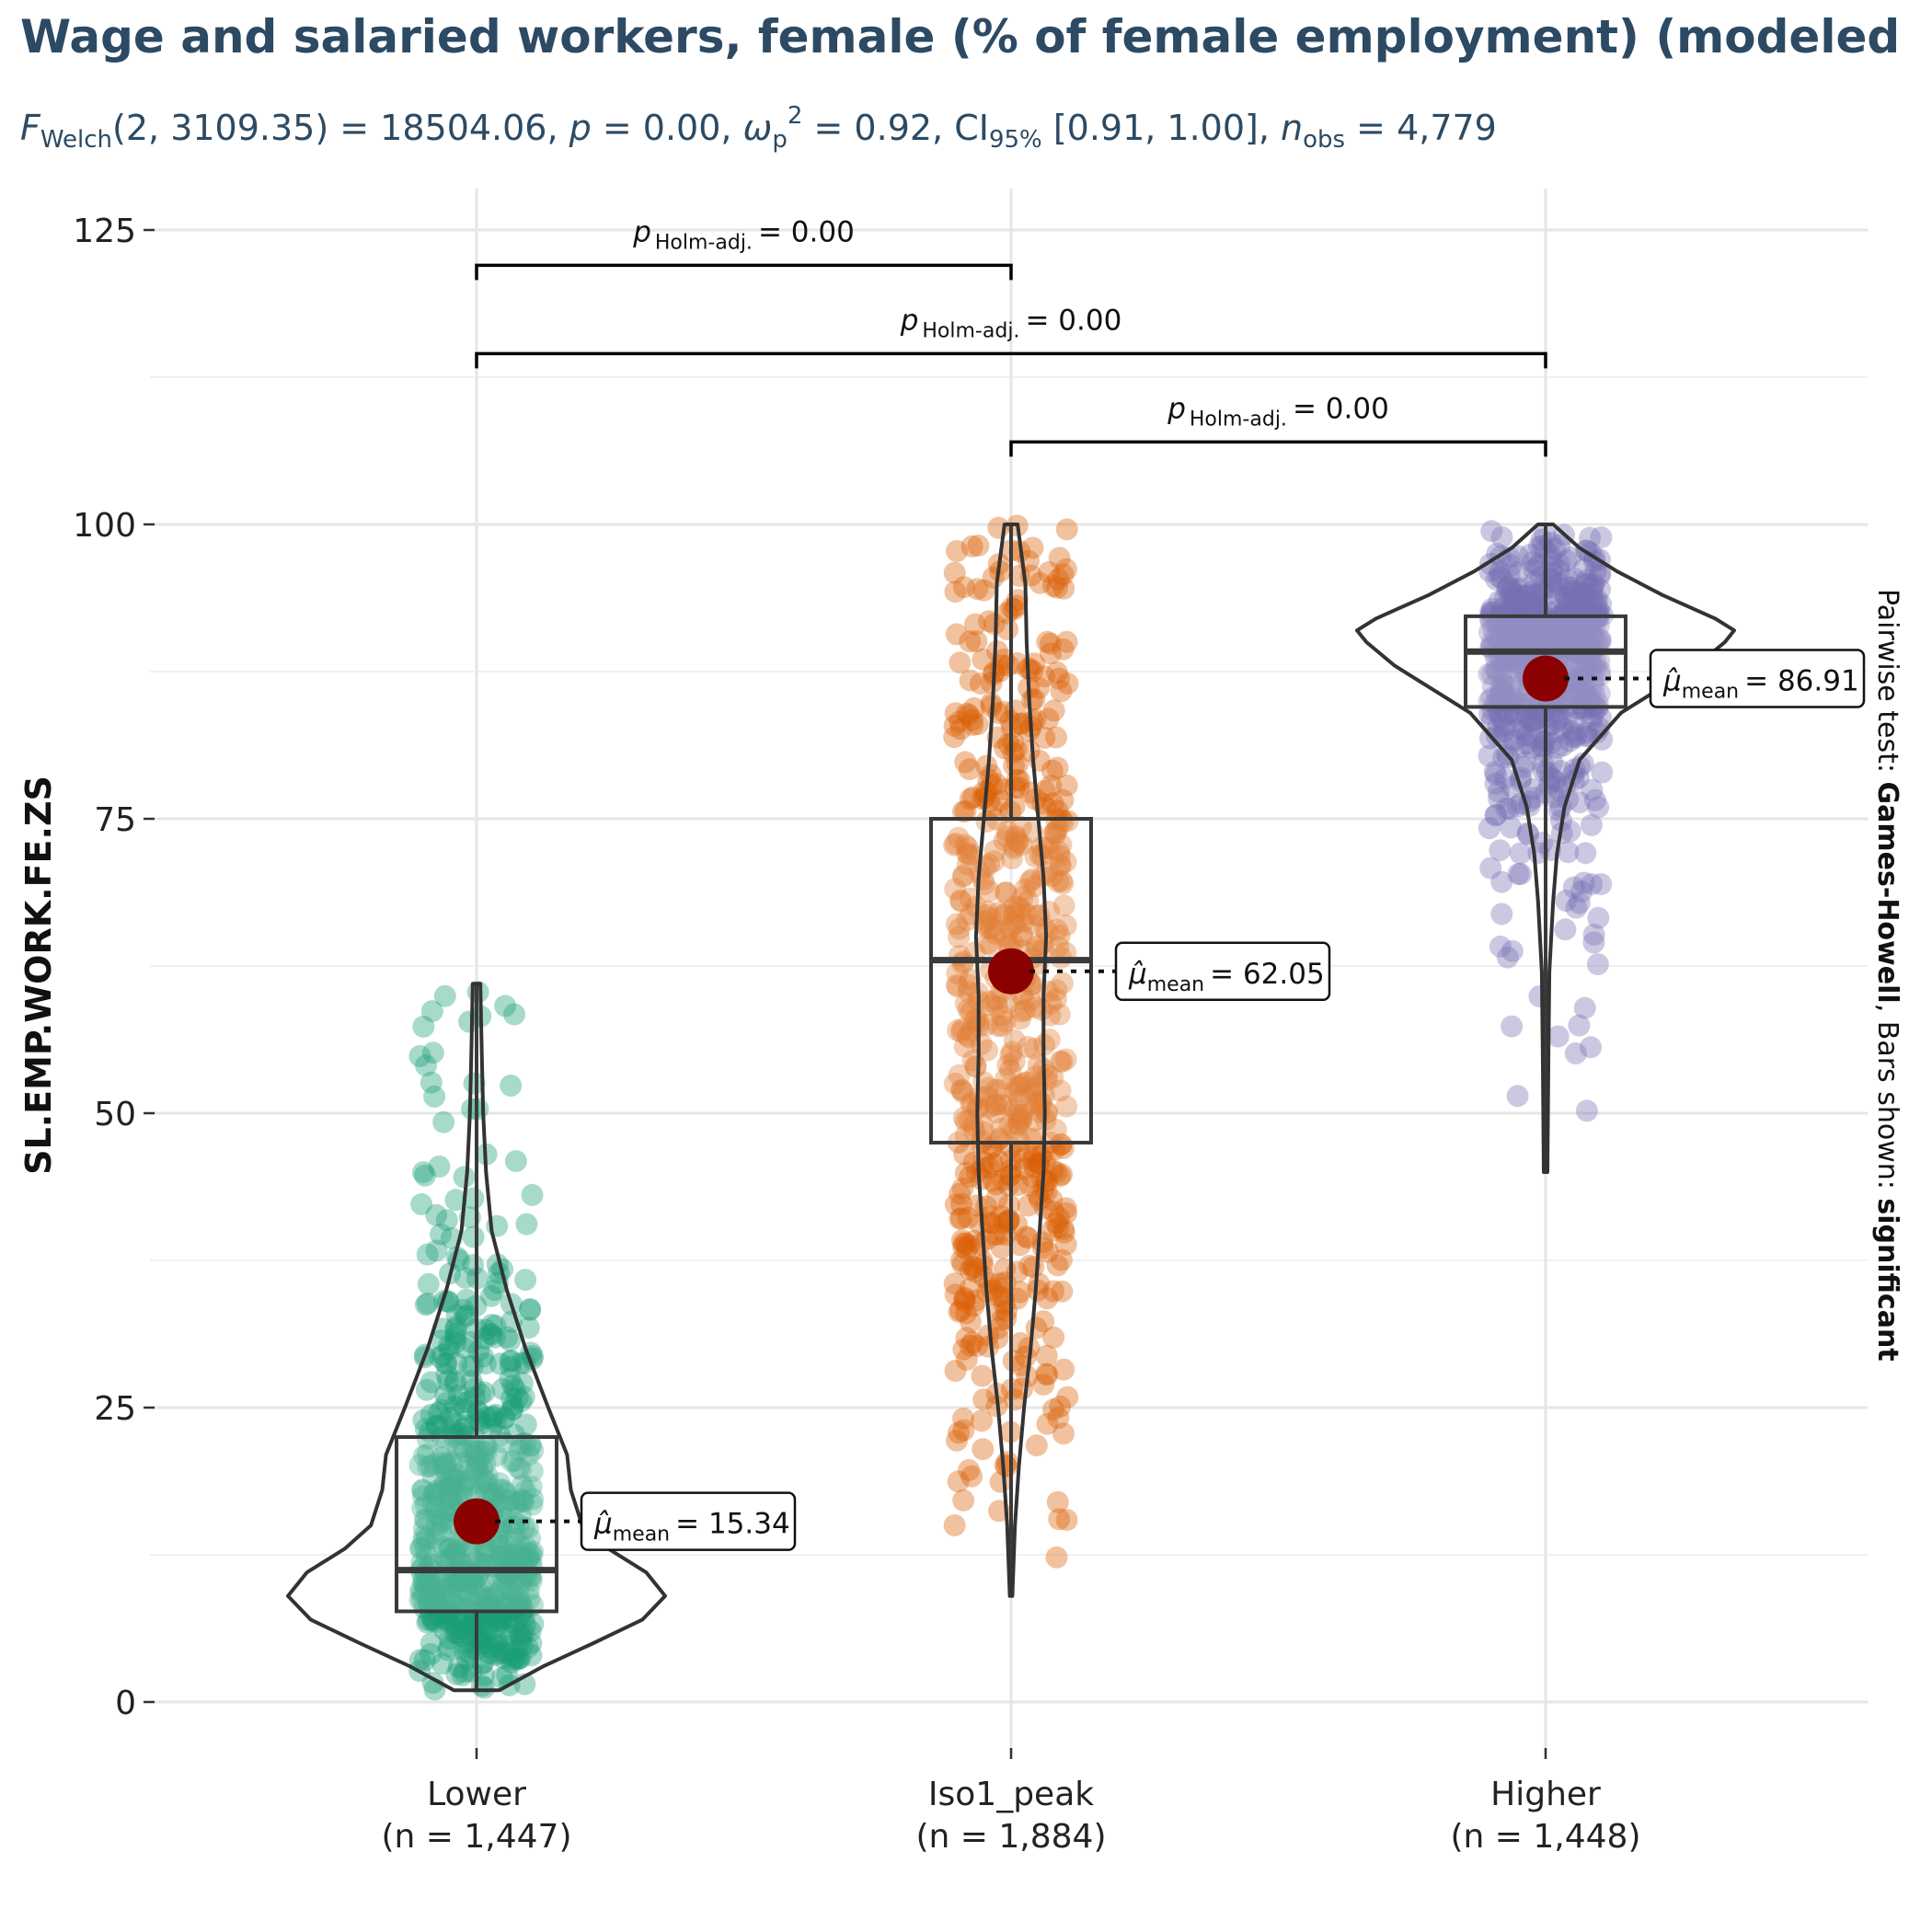  I want to click on p-sub: Holm-adj., so click(704, 242).